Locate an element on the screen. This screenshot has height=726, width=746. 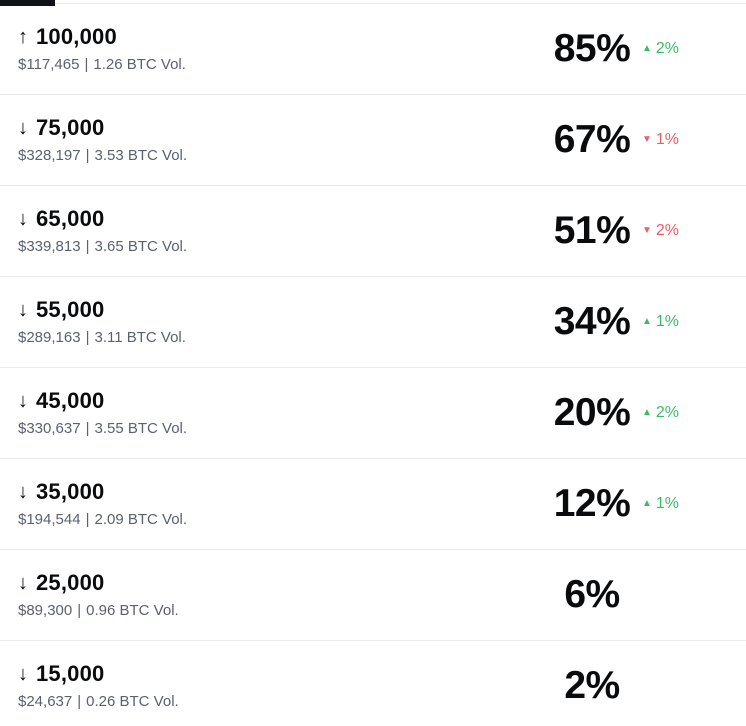
btc-volume: 3.55 BTC Vol. is located at coordinates (141, 428).